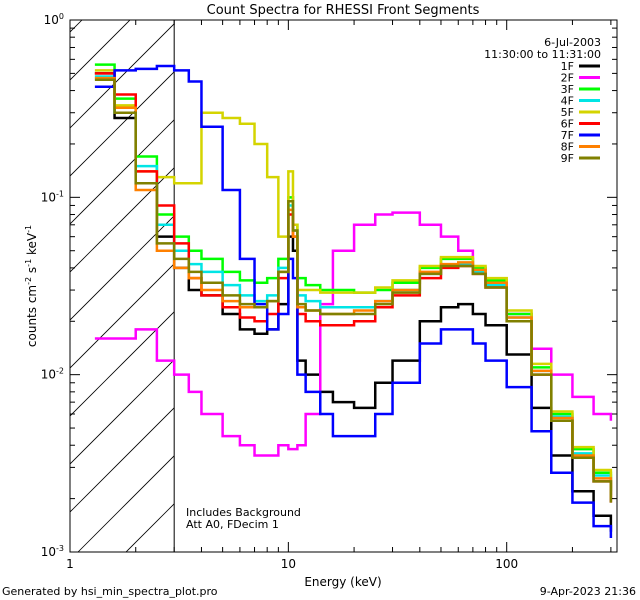 This screenshot has height=600, width=640. What do you see at coordinates (567, 124) in the screenshot?
I see `legend-label: 6F` at bounding box center [567, 124].